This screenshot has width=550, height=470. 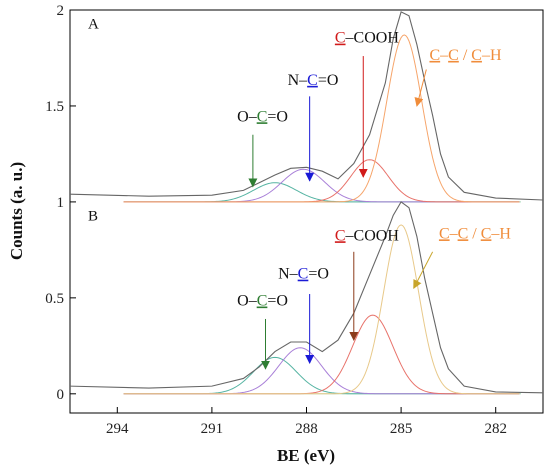 I want to click on x-tick-label: 294, so click(x=117, y=429).